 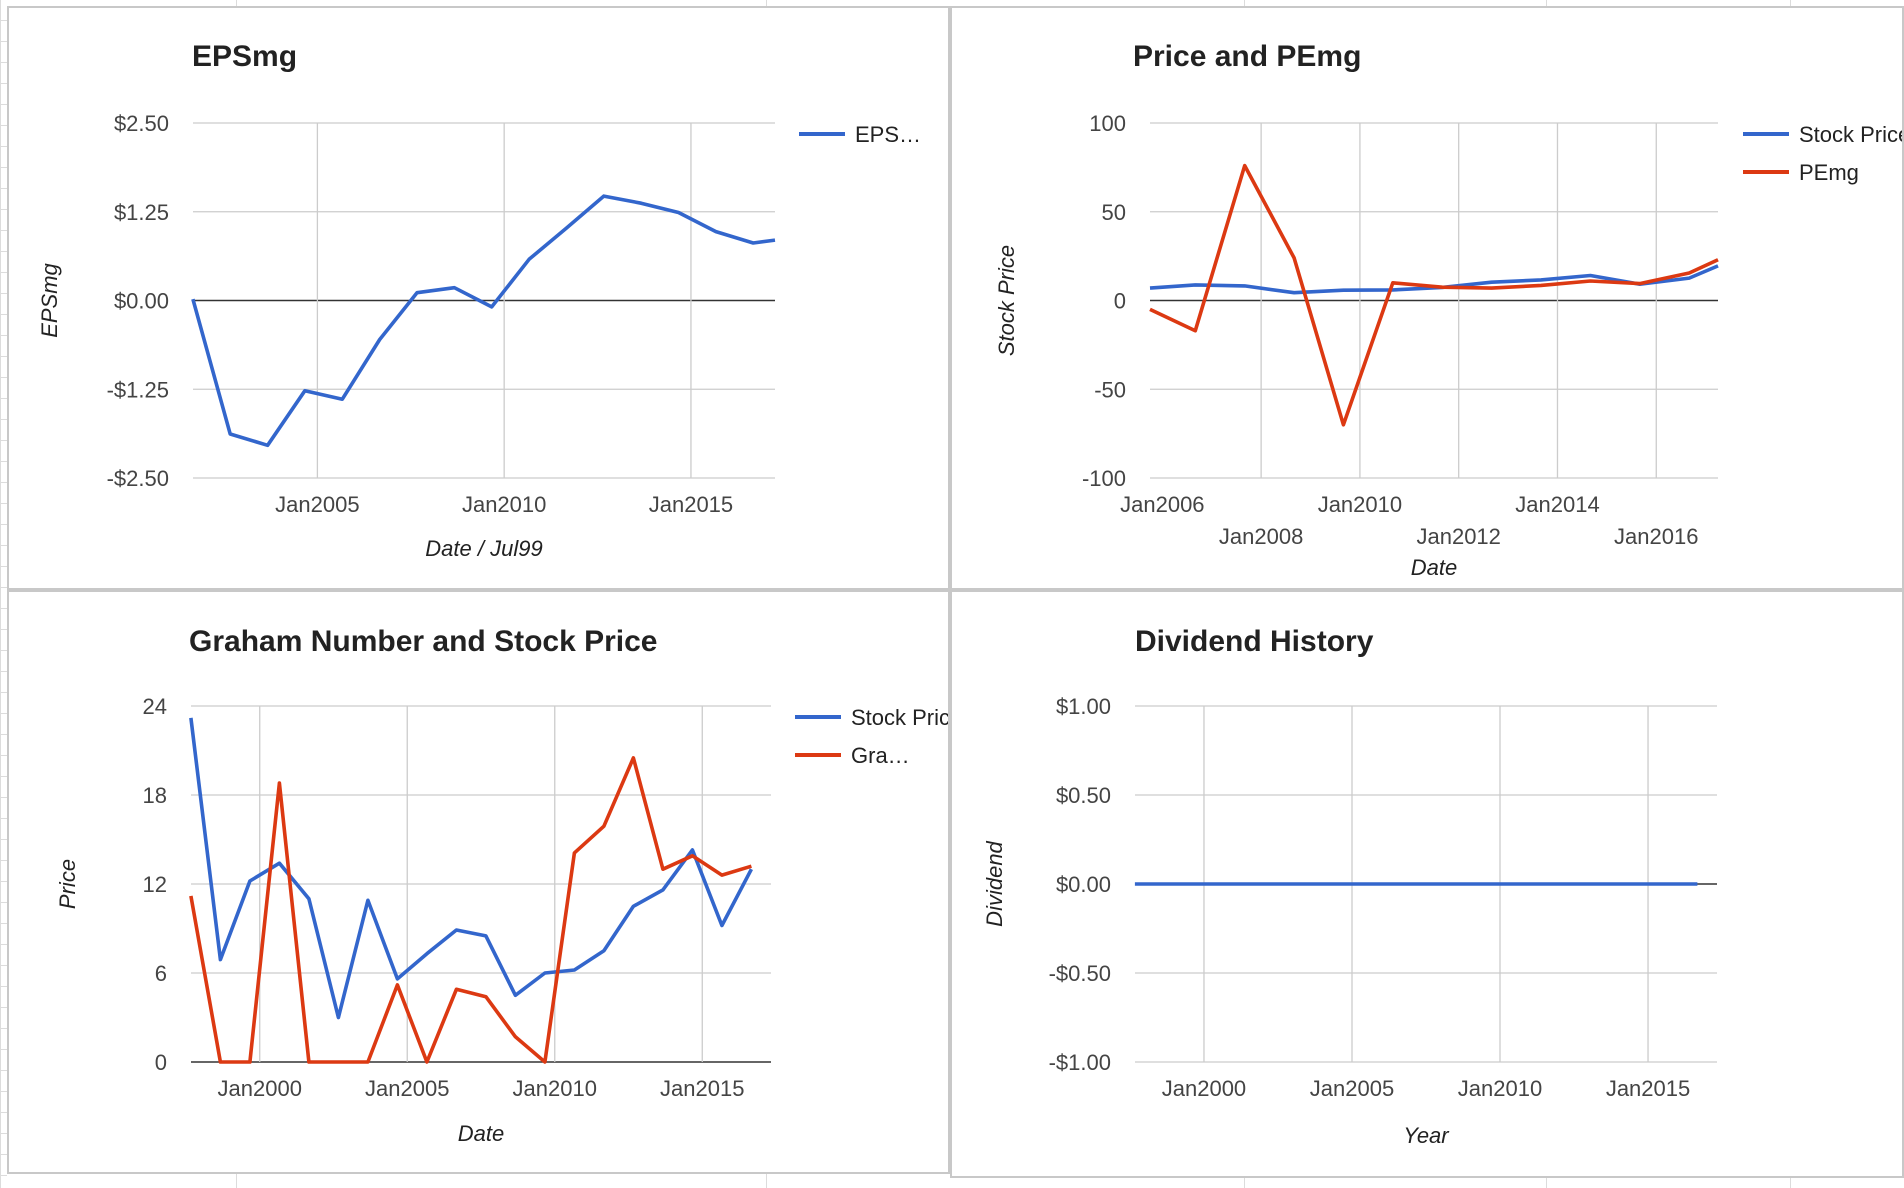 What do you see at coordinates (138, 478) in the screenshot?
I see `chart1-y-tick-label-4: -$2.50` at bounding box center [138, 478].